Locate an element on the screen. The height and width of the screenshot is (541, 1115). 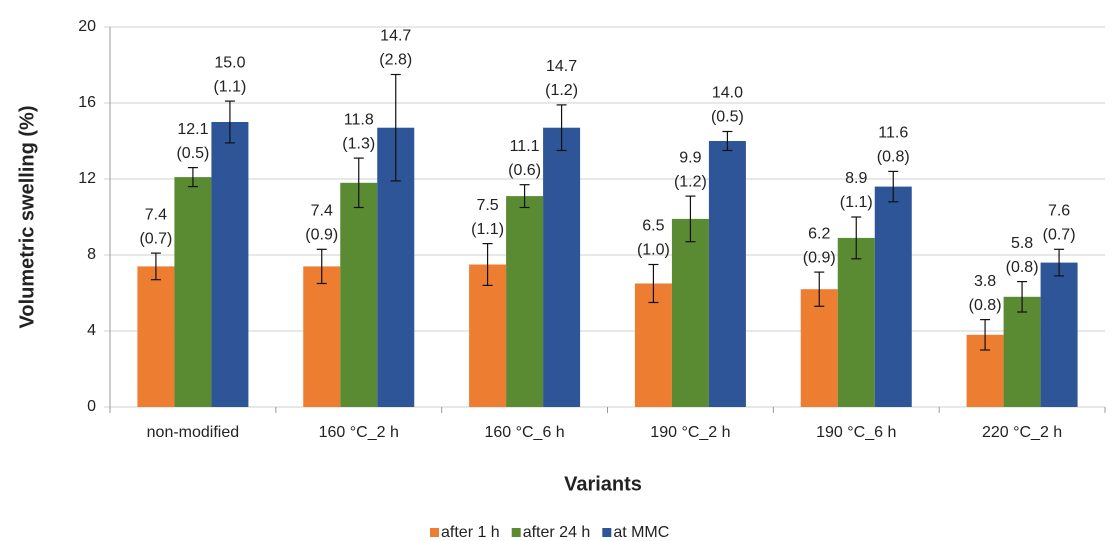
value-label: 7.5 is located at coordinates (487, 205).